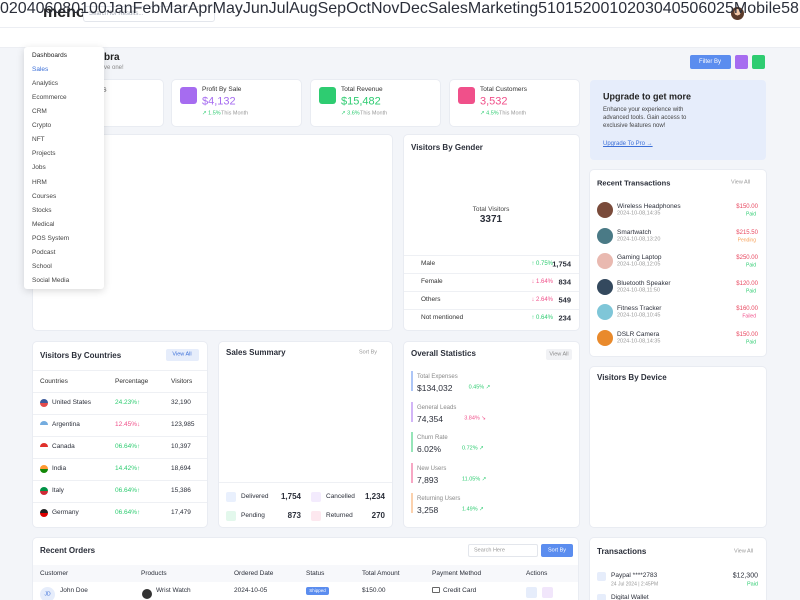 The width and height of the screenshot is (800, 600). What do you see at coordinates (251, 590) in the screenshot?
I see `order-date: 2024-10-05` at bounding box center [251, 590].